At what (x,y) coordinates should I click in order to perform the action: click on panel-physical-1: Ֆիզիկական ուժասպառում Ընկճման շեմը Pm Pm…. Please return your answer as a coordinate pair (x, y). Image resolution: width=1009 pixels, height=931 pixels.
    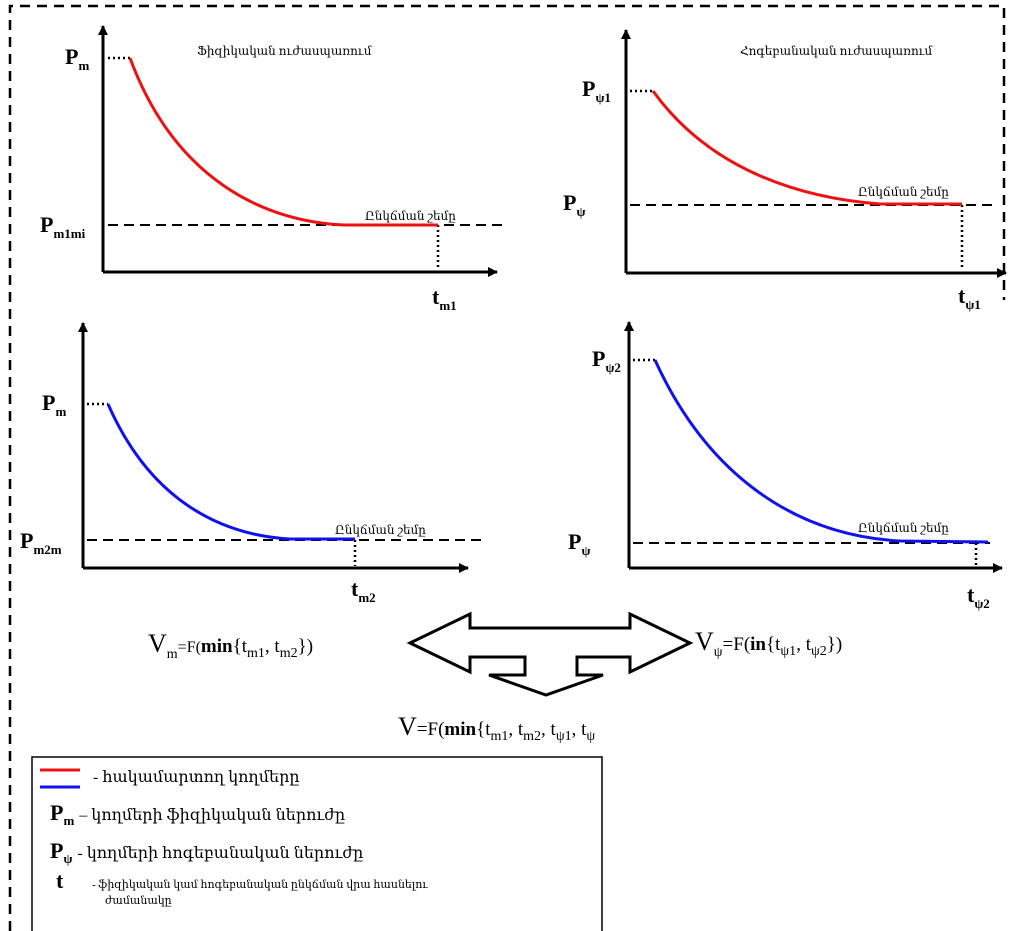
    Looking at the image, I should click on (272, 169).